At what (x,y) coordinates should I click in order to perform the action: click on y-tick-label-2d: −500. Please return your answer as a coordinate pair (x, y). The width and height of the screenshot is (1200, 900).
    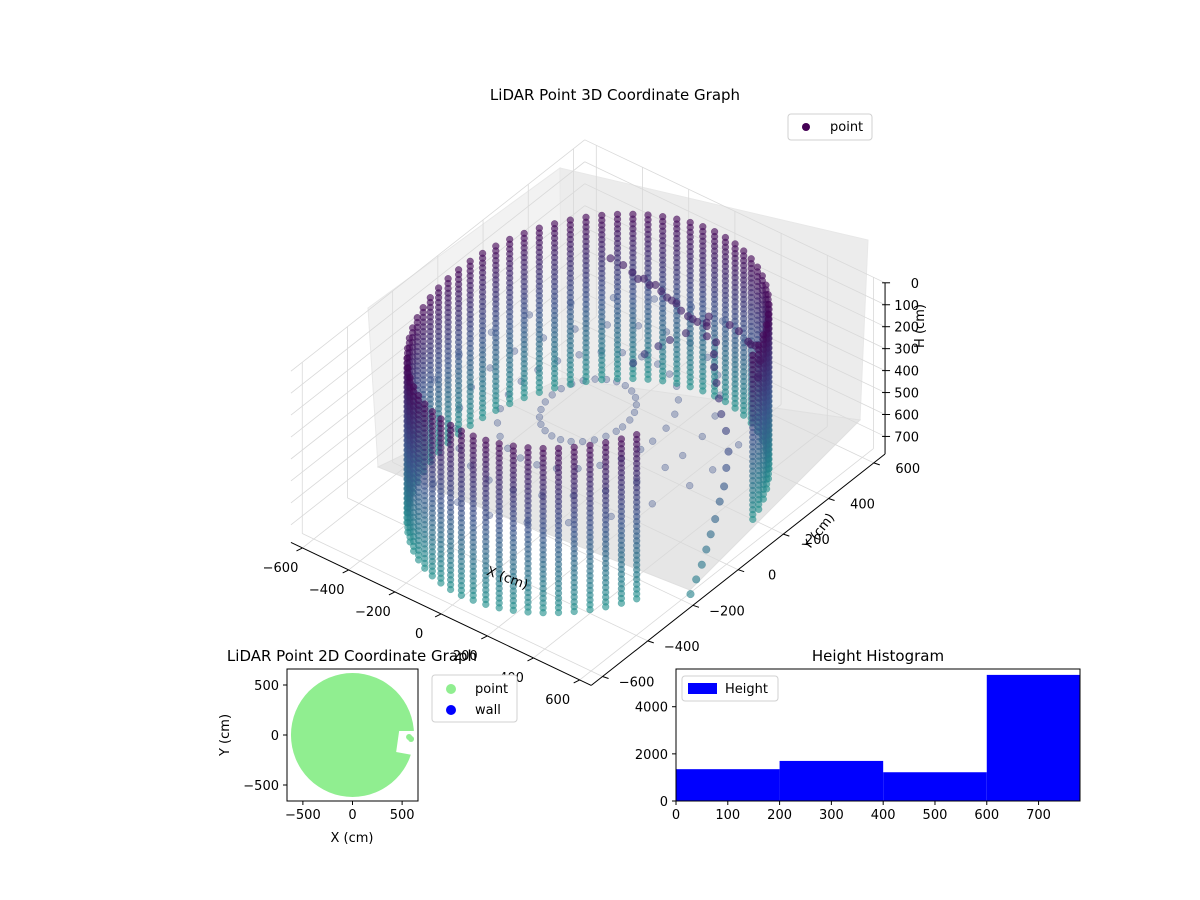
    Looking at the image, I should click on (261, 786).